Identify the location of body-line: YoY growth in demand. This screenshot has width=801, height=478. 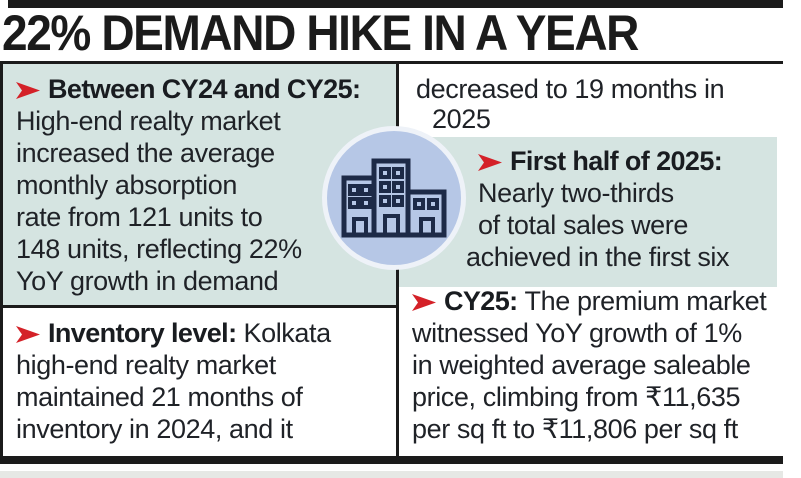
(147, 281).